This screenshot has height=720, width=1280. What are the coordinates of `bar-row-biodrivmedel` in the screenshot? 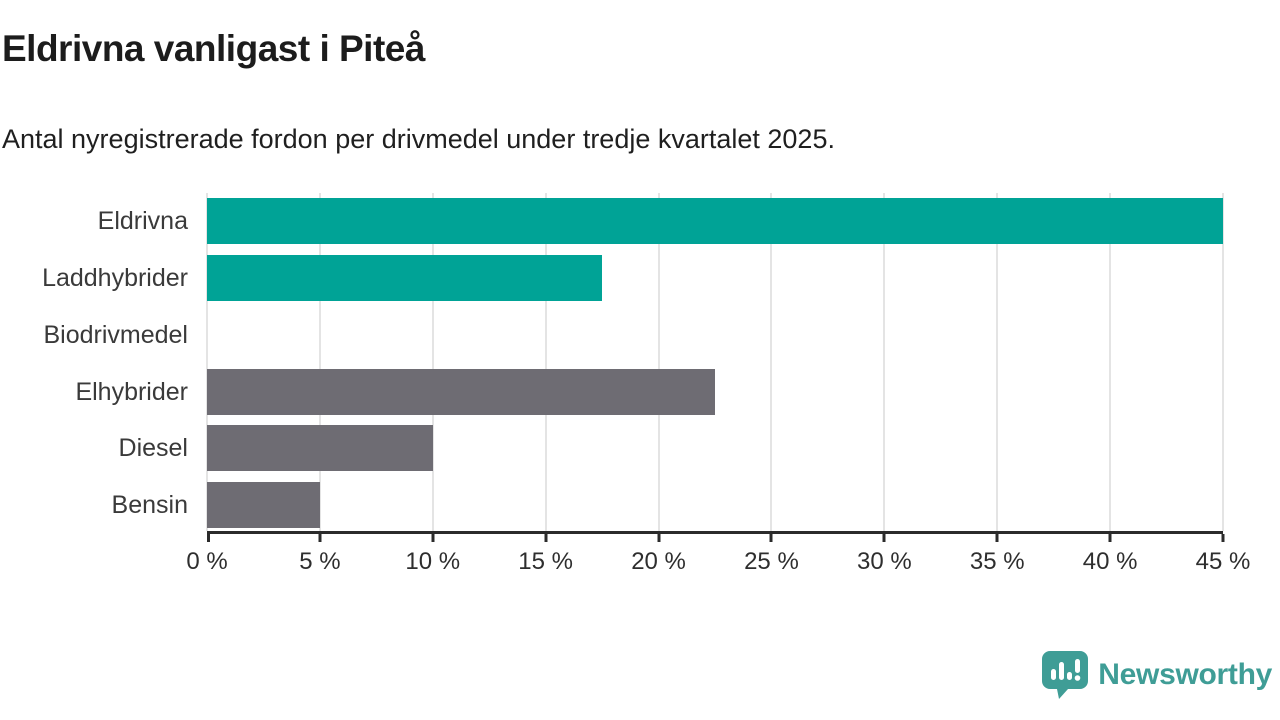 It's located at (715, 335).